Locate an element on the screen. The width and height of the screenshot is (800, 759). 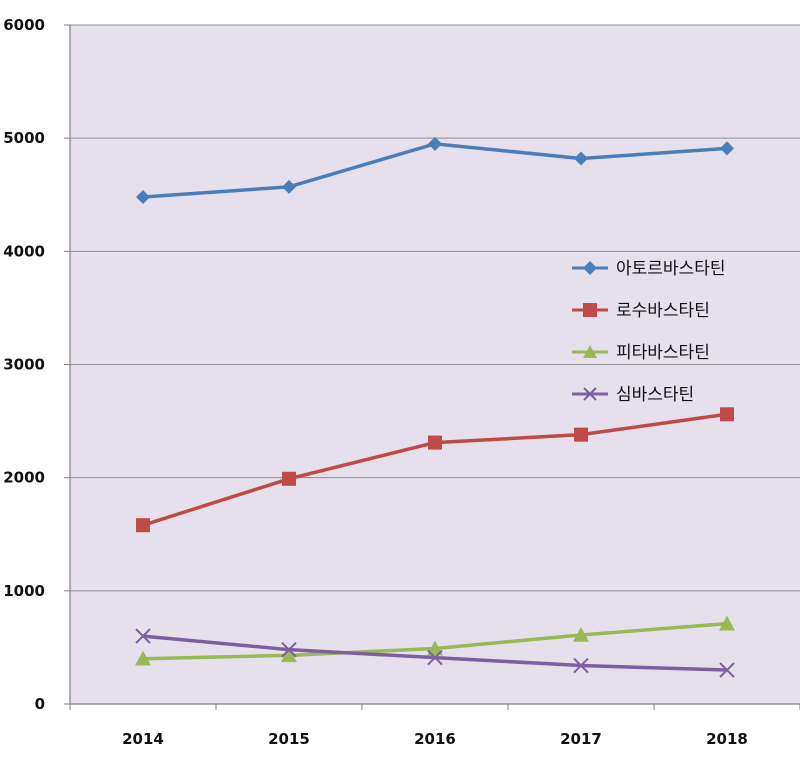
x-tick-label: 2014 is located at coordinates (143, 739).